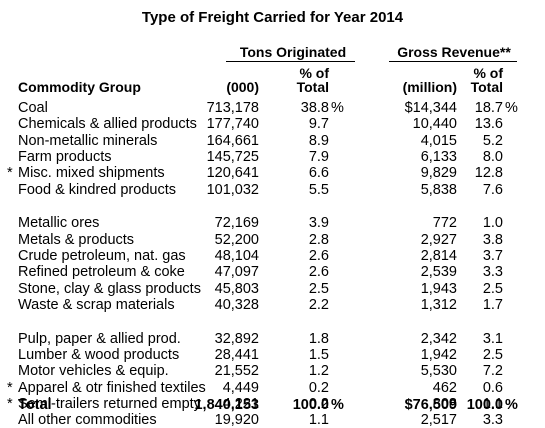 This screenshot has height=428, width=545. What do you see at coordinates (492, 371) in the screenshot?
I see `rev-pct-value: 7.2` at bounding box center [492, 371].